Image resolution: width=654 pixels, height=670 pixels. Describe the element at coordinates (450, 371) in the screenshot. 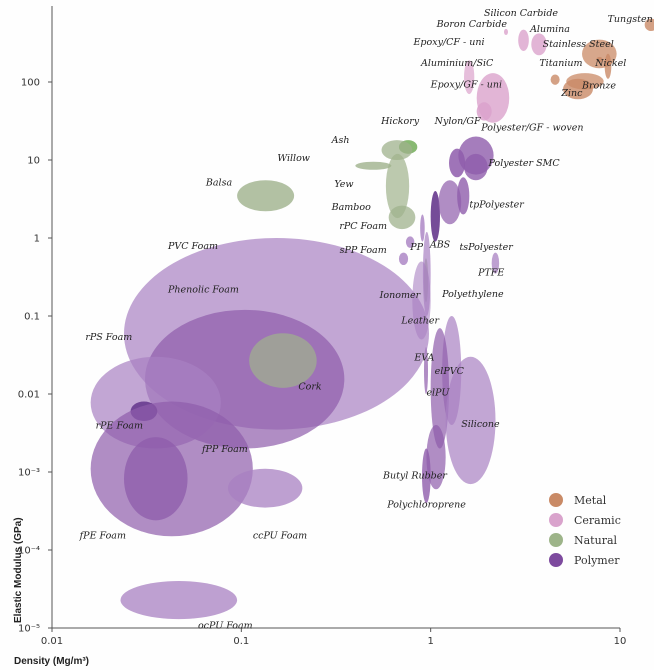

I see `label-elpvc: elPVC` at that location.